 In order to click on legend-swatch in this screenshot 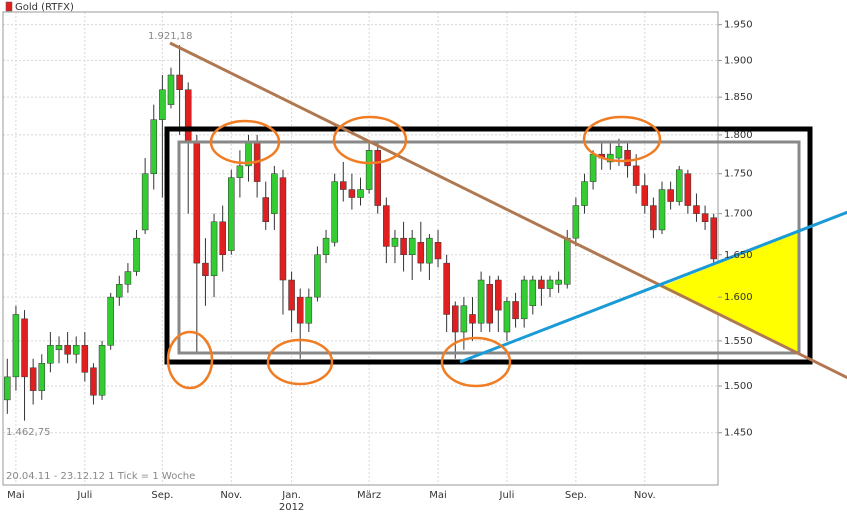, I will do `click(9, 6)`.